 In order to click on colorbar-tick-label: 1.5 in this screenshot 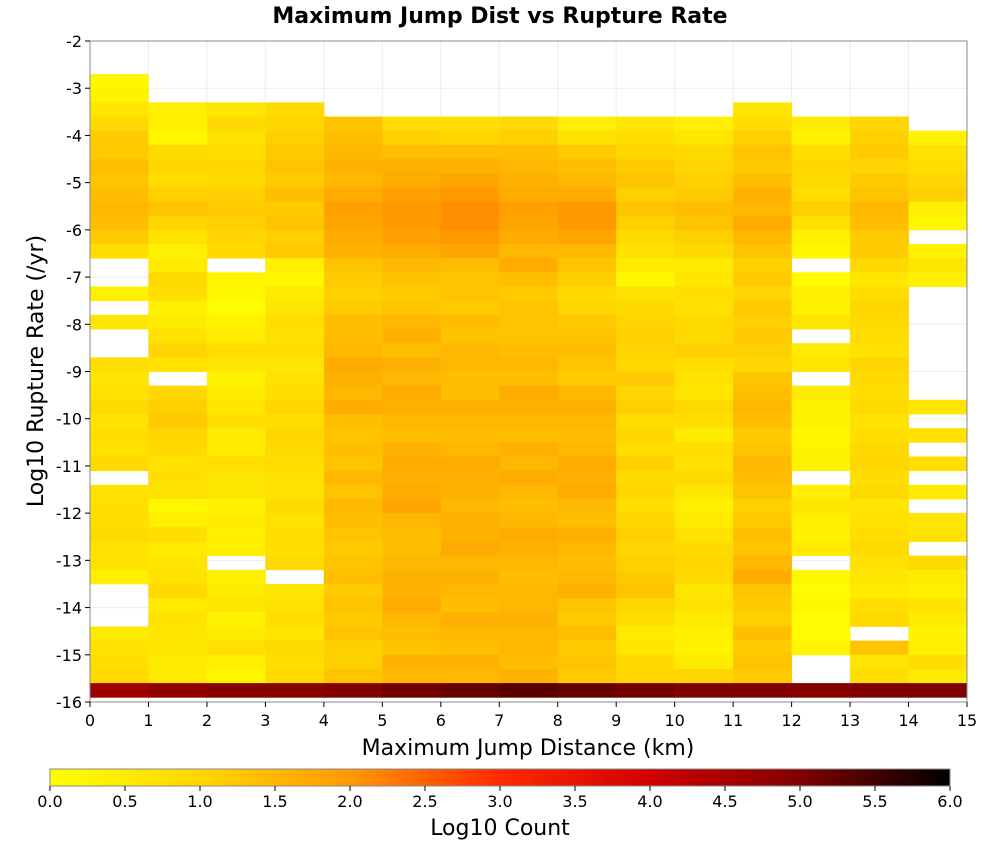, I will do `click(274, 801)`.